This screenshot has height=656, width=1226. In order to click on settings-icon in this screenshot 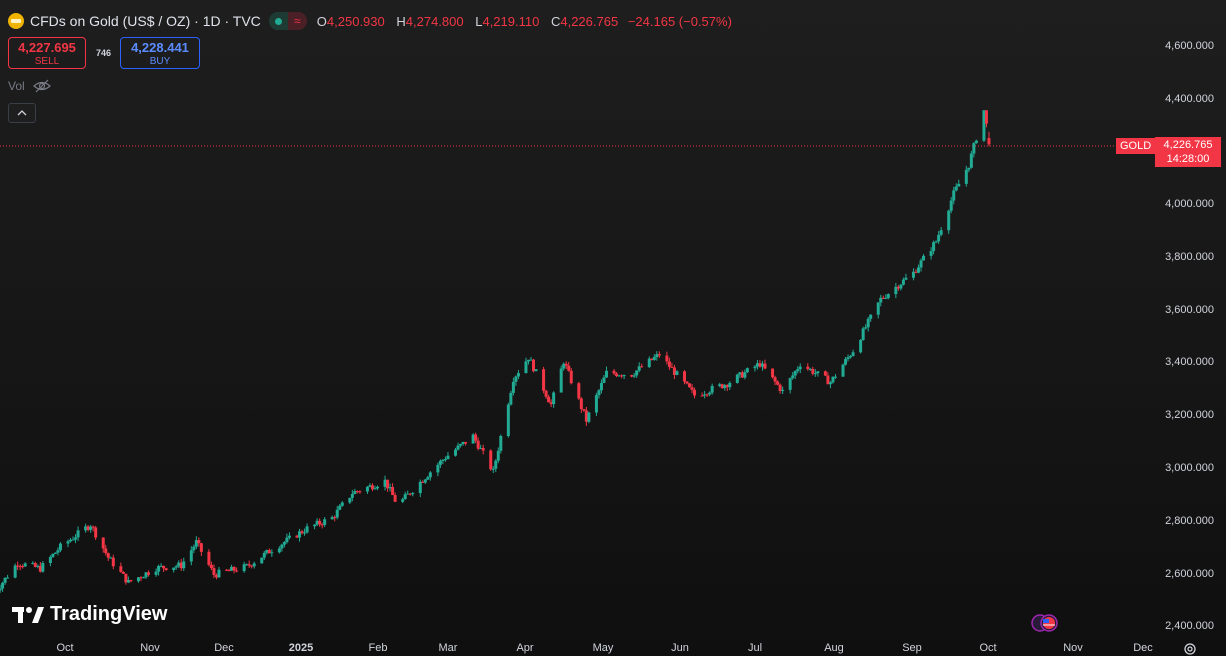, I will do `click(1190, 649)`.